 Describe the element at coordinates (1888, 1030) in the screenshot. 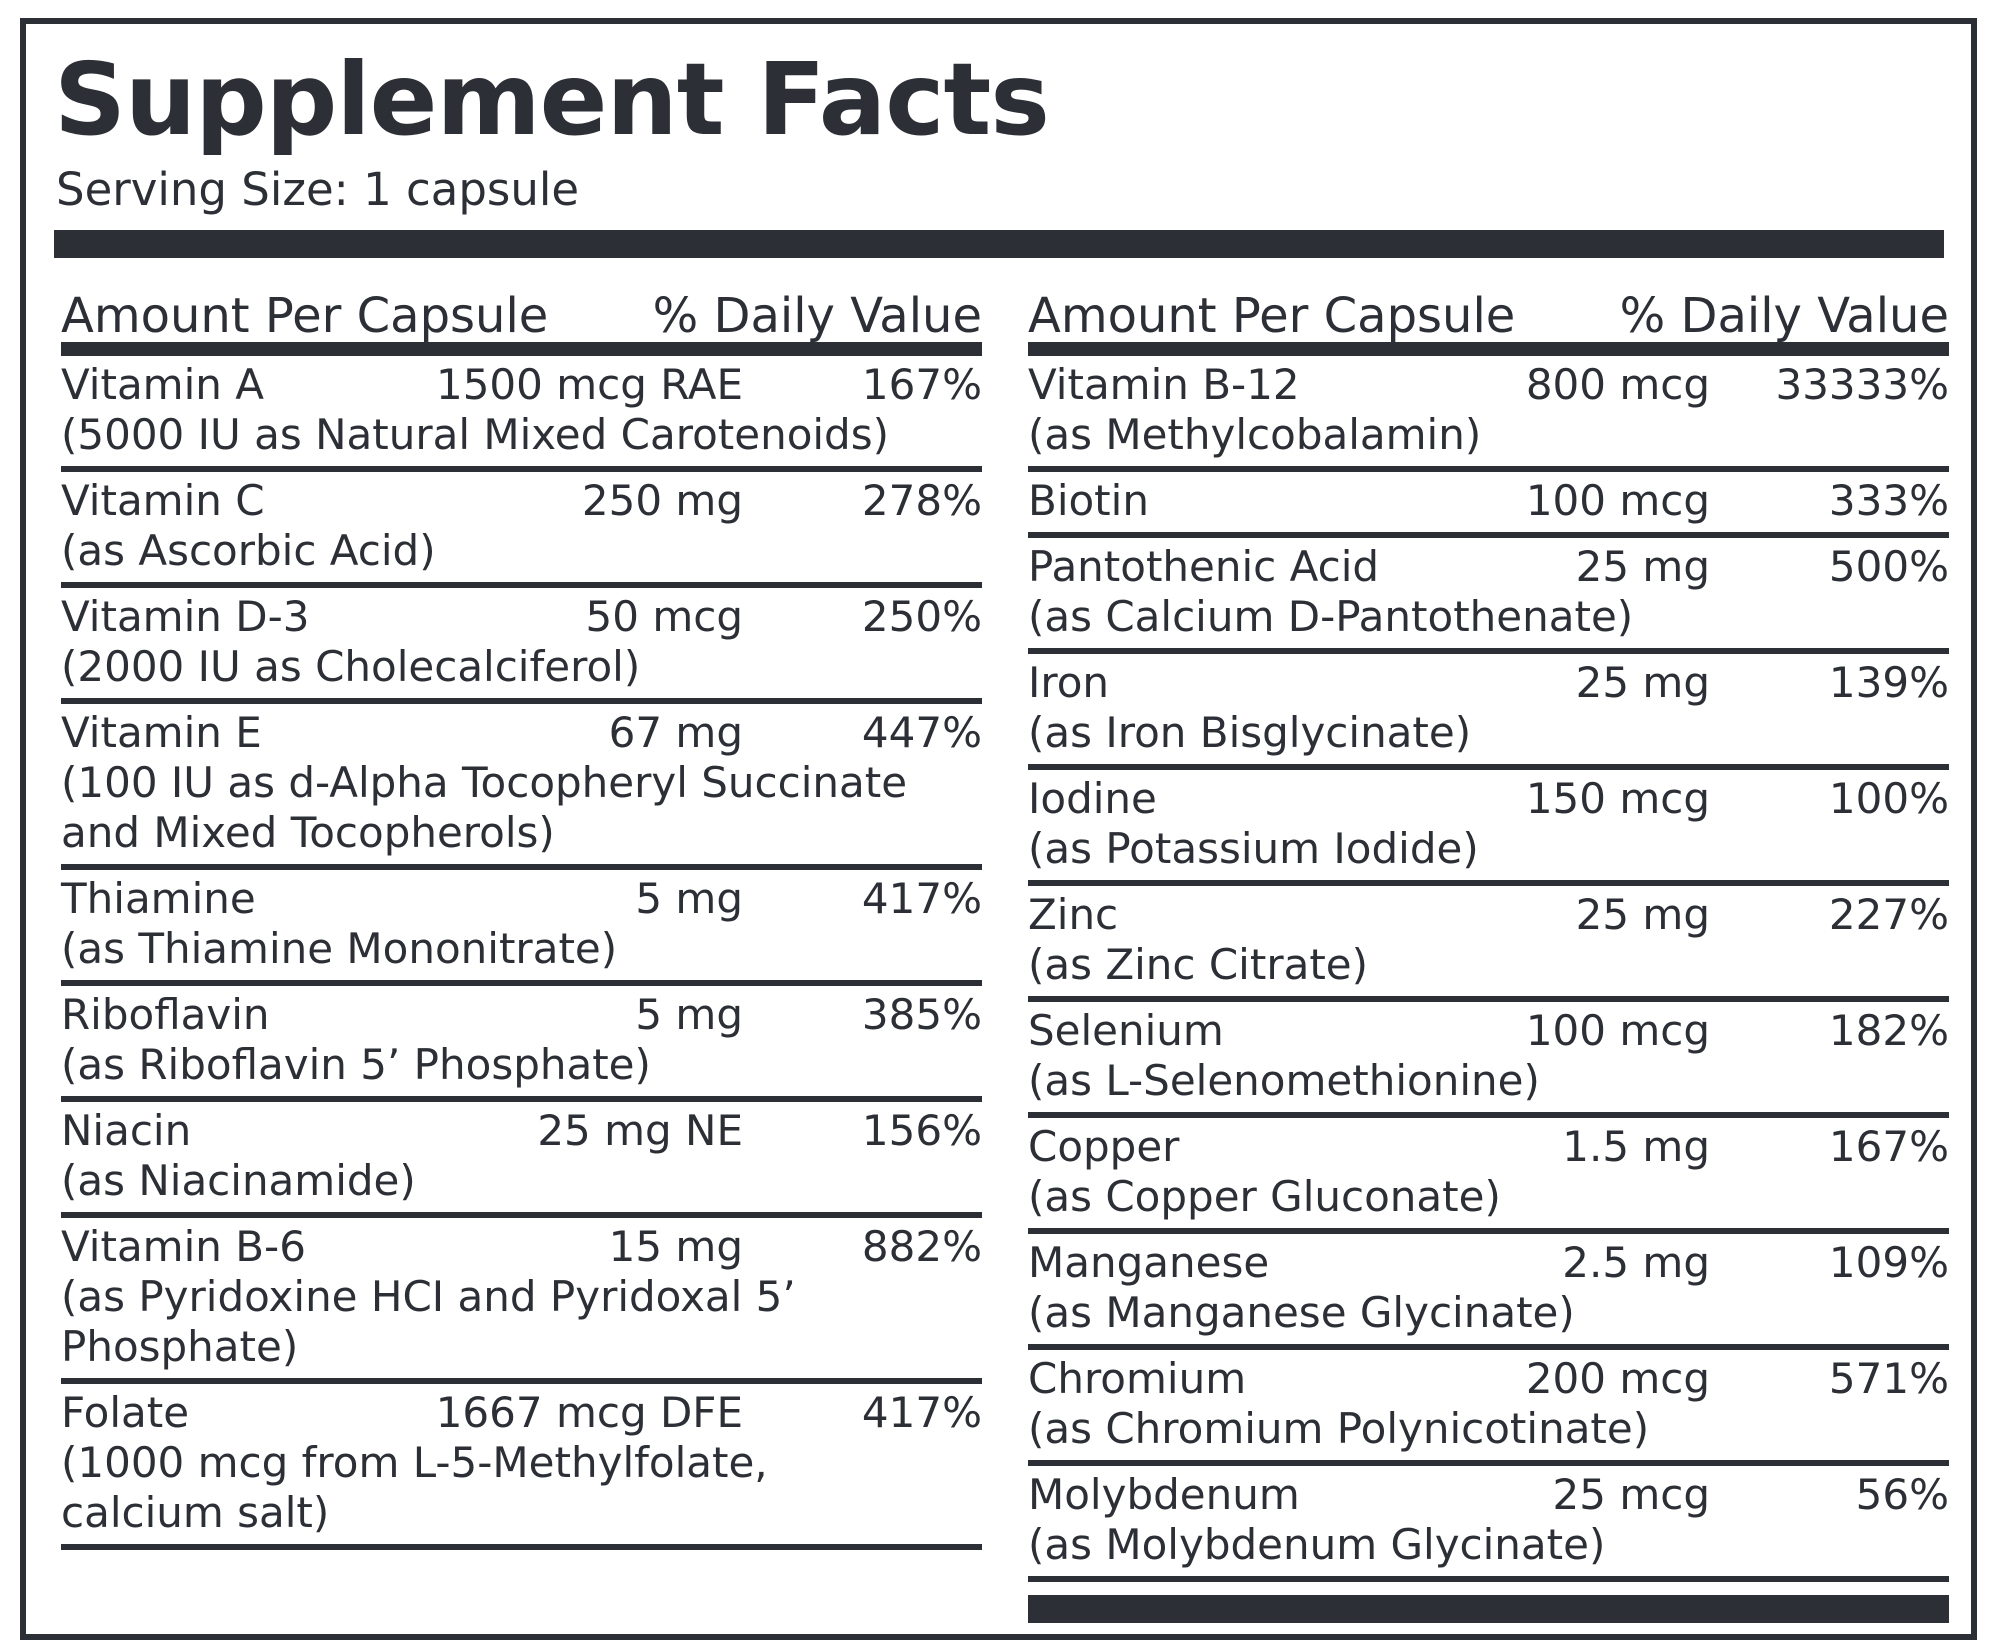

I see `nutrient-daily-value: 182%` at that location.